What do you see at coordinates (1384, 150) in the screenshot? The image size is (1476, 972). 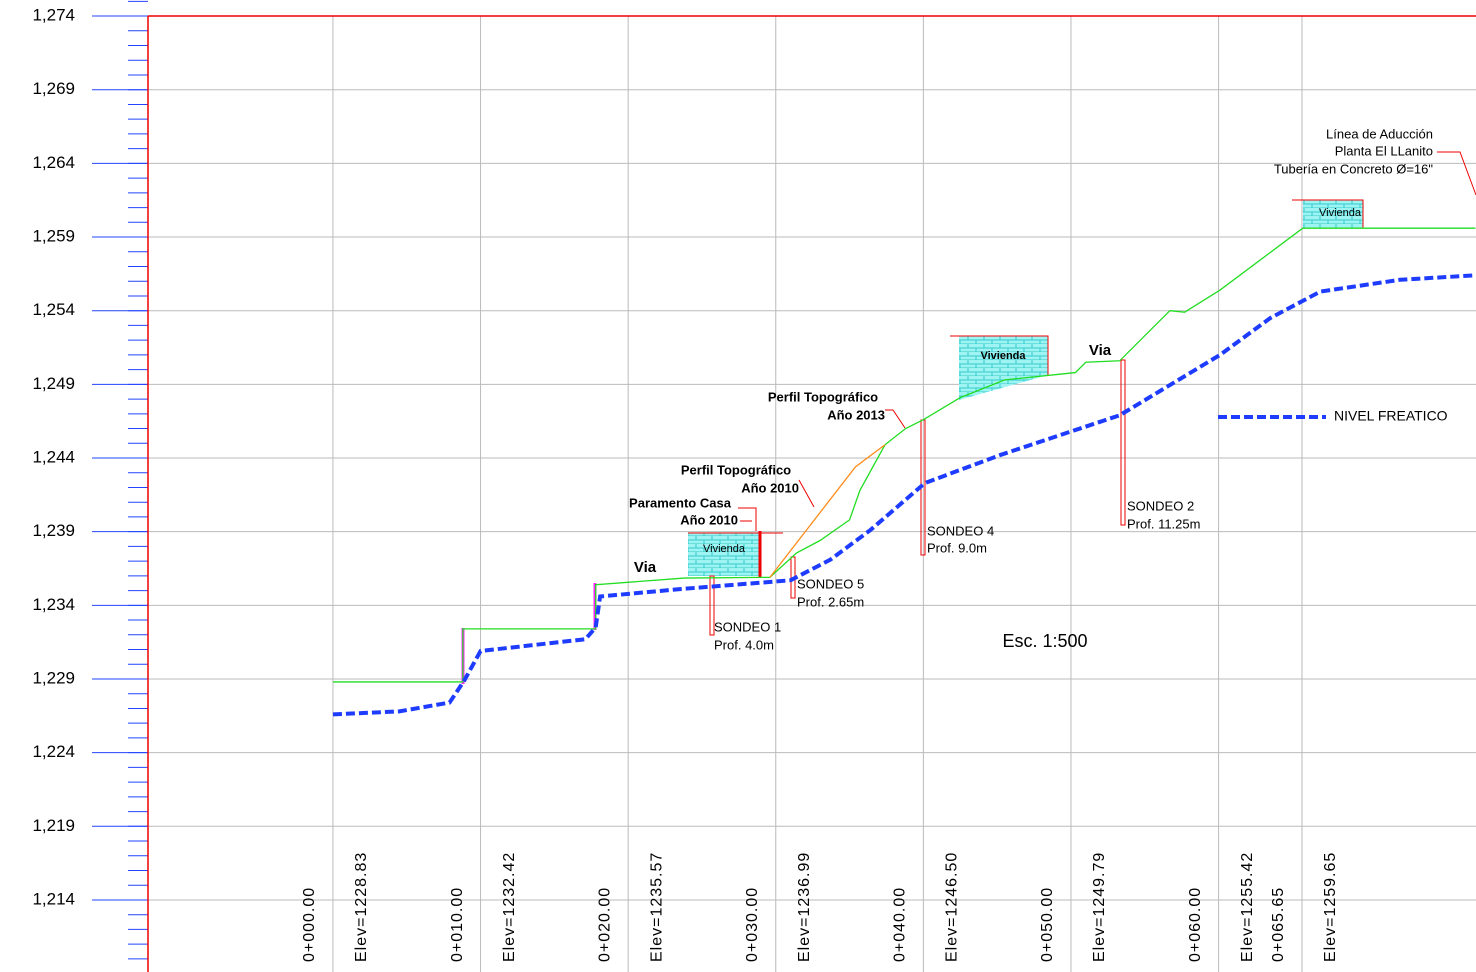 I see `annotation: Planta El LLanito` at bounding box center [1384, 150].